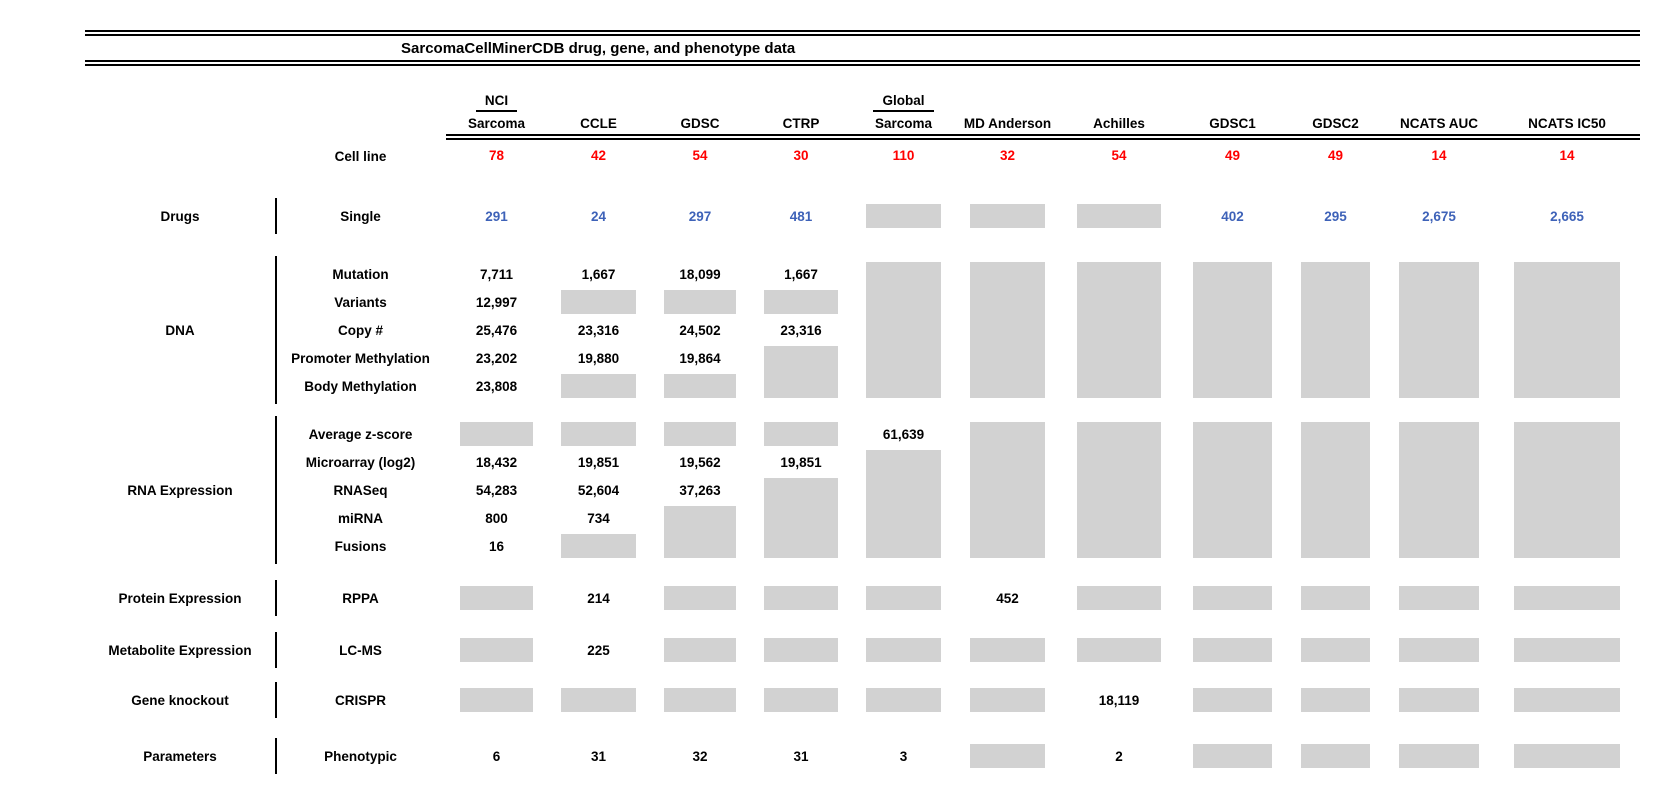  I want to click on value-cell: 18,119, so click(1119, 700).